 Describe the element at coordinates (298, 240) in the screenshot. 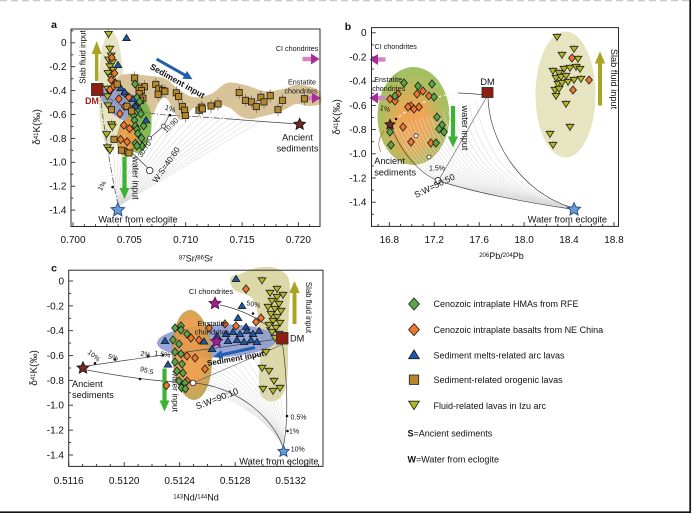

I see `svg-text: 0.720` at that location.